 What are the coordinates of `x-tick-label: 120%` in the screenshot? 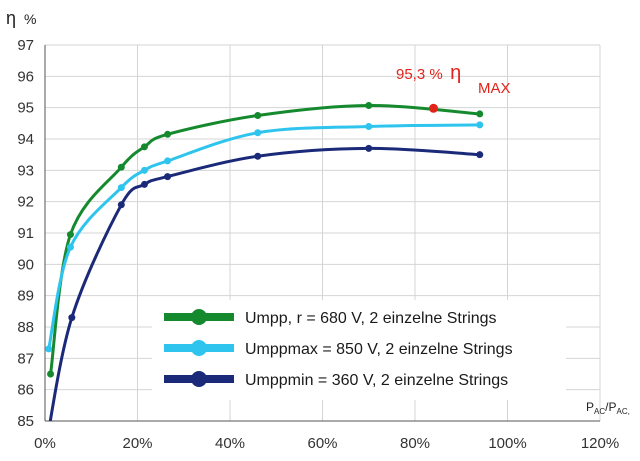 It's located at (600, 443).